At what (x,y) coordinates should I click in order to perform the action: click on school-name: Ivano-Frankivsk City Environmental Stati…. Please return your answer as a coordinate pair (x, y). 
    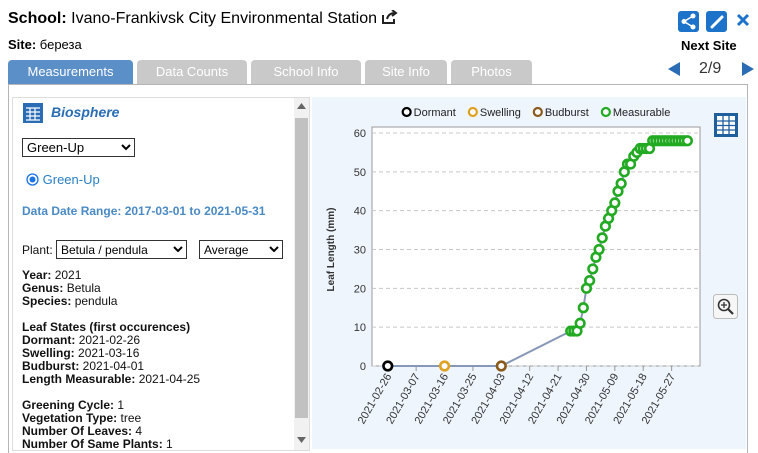
    Looking at the image, I should click on (224, 18).